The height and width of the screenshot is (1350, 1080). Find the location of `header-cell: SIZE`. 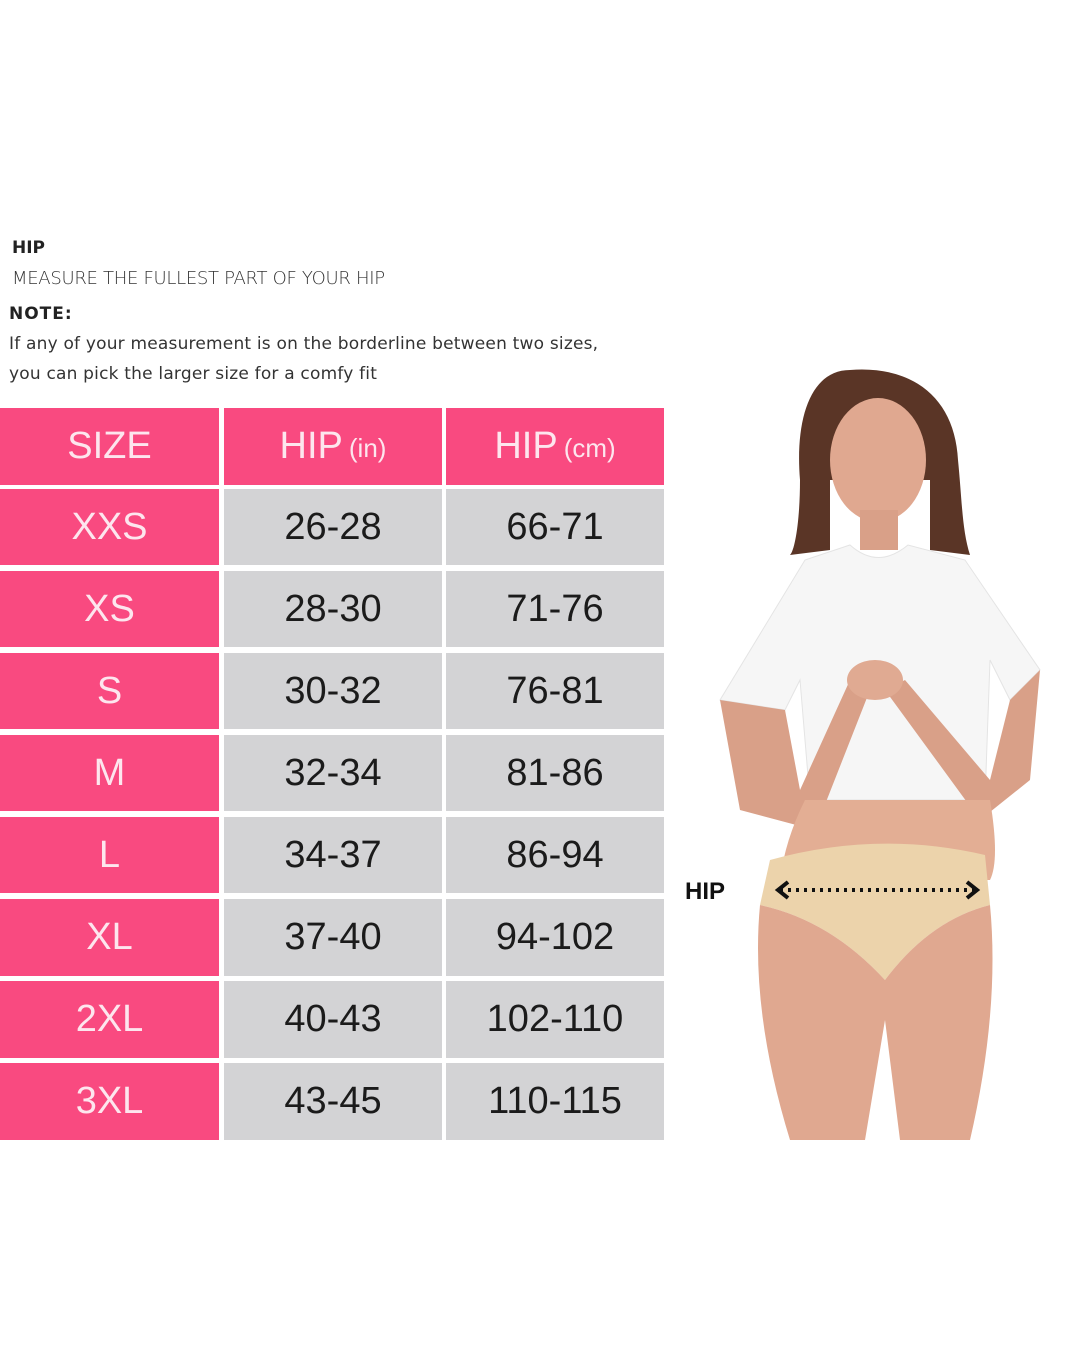

header-cell: SIZE is located at coordinates (109, 446).